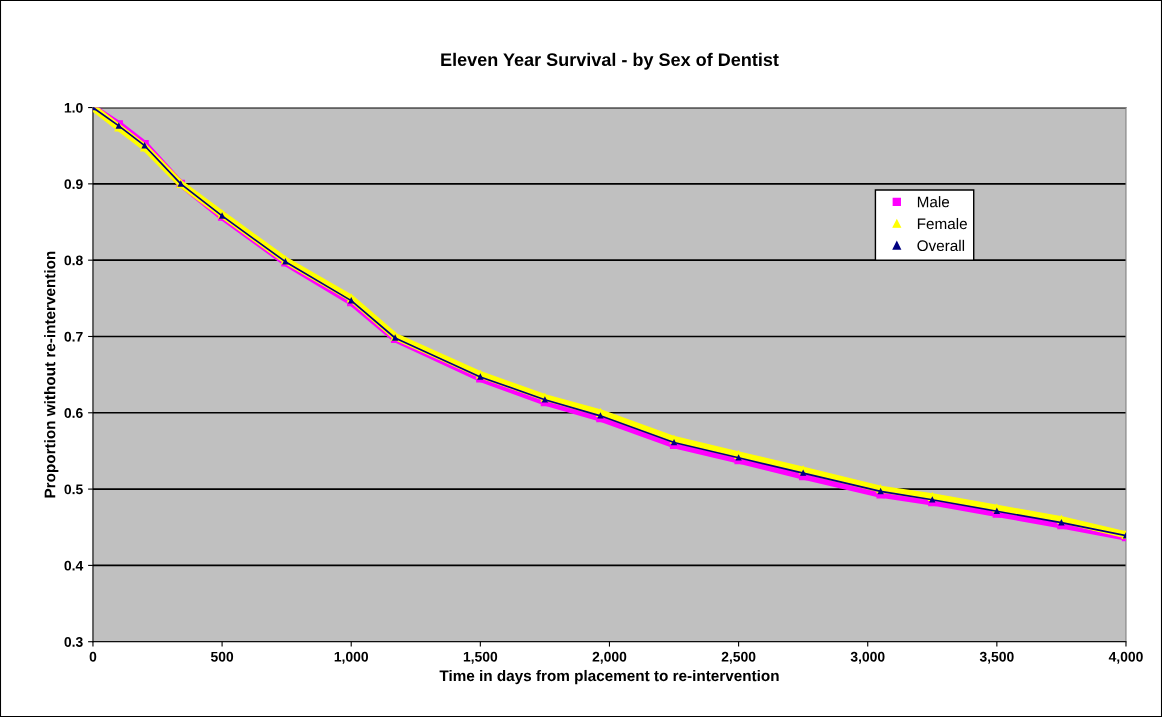 Image resolution: width=1162 pixels, height=717 pixels. Describe the element at coordinates (941, 245) in the screenshot. I see `legend-label: Overall` at that location.